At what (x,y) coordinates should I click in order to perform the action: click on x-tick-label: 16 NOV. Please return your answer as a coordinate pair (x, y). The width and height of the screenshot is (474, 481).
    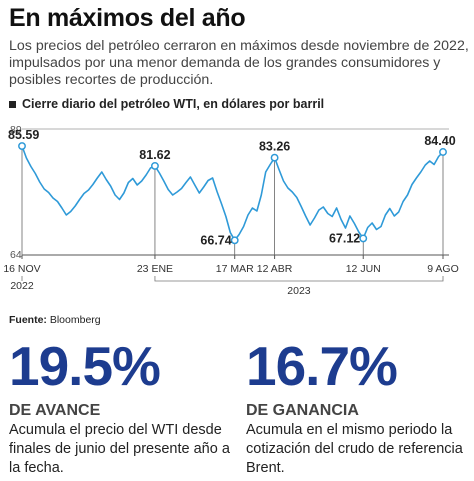
    Looking at the image, I should click on (21, 269).